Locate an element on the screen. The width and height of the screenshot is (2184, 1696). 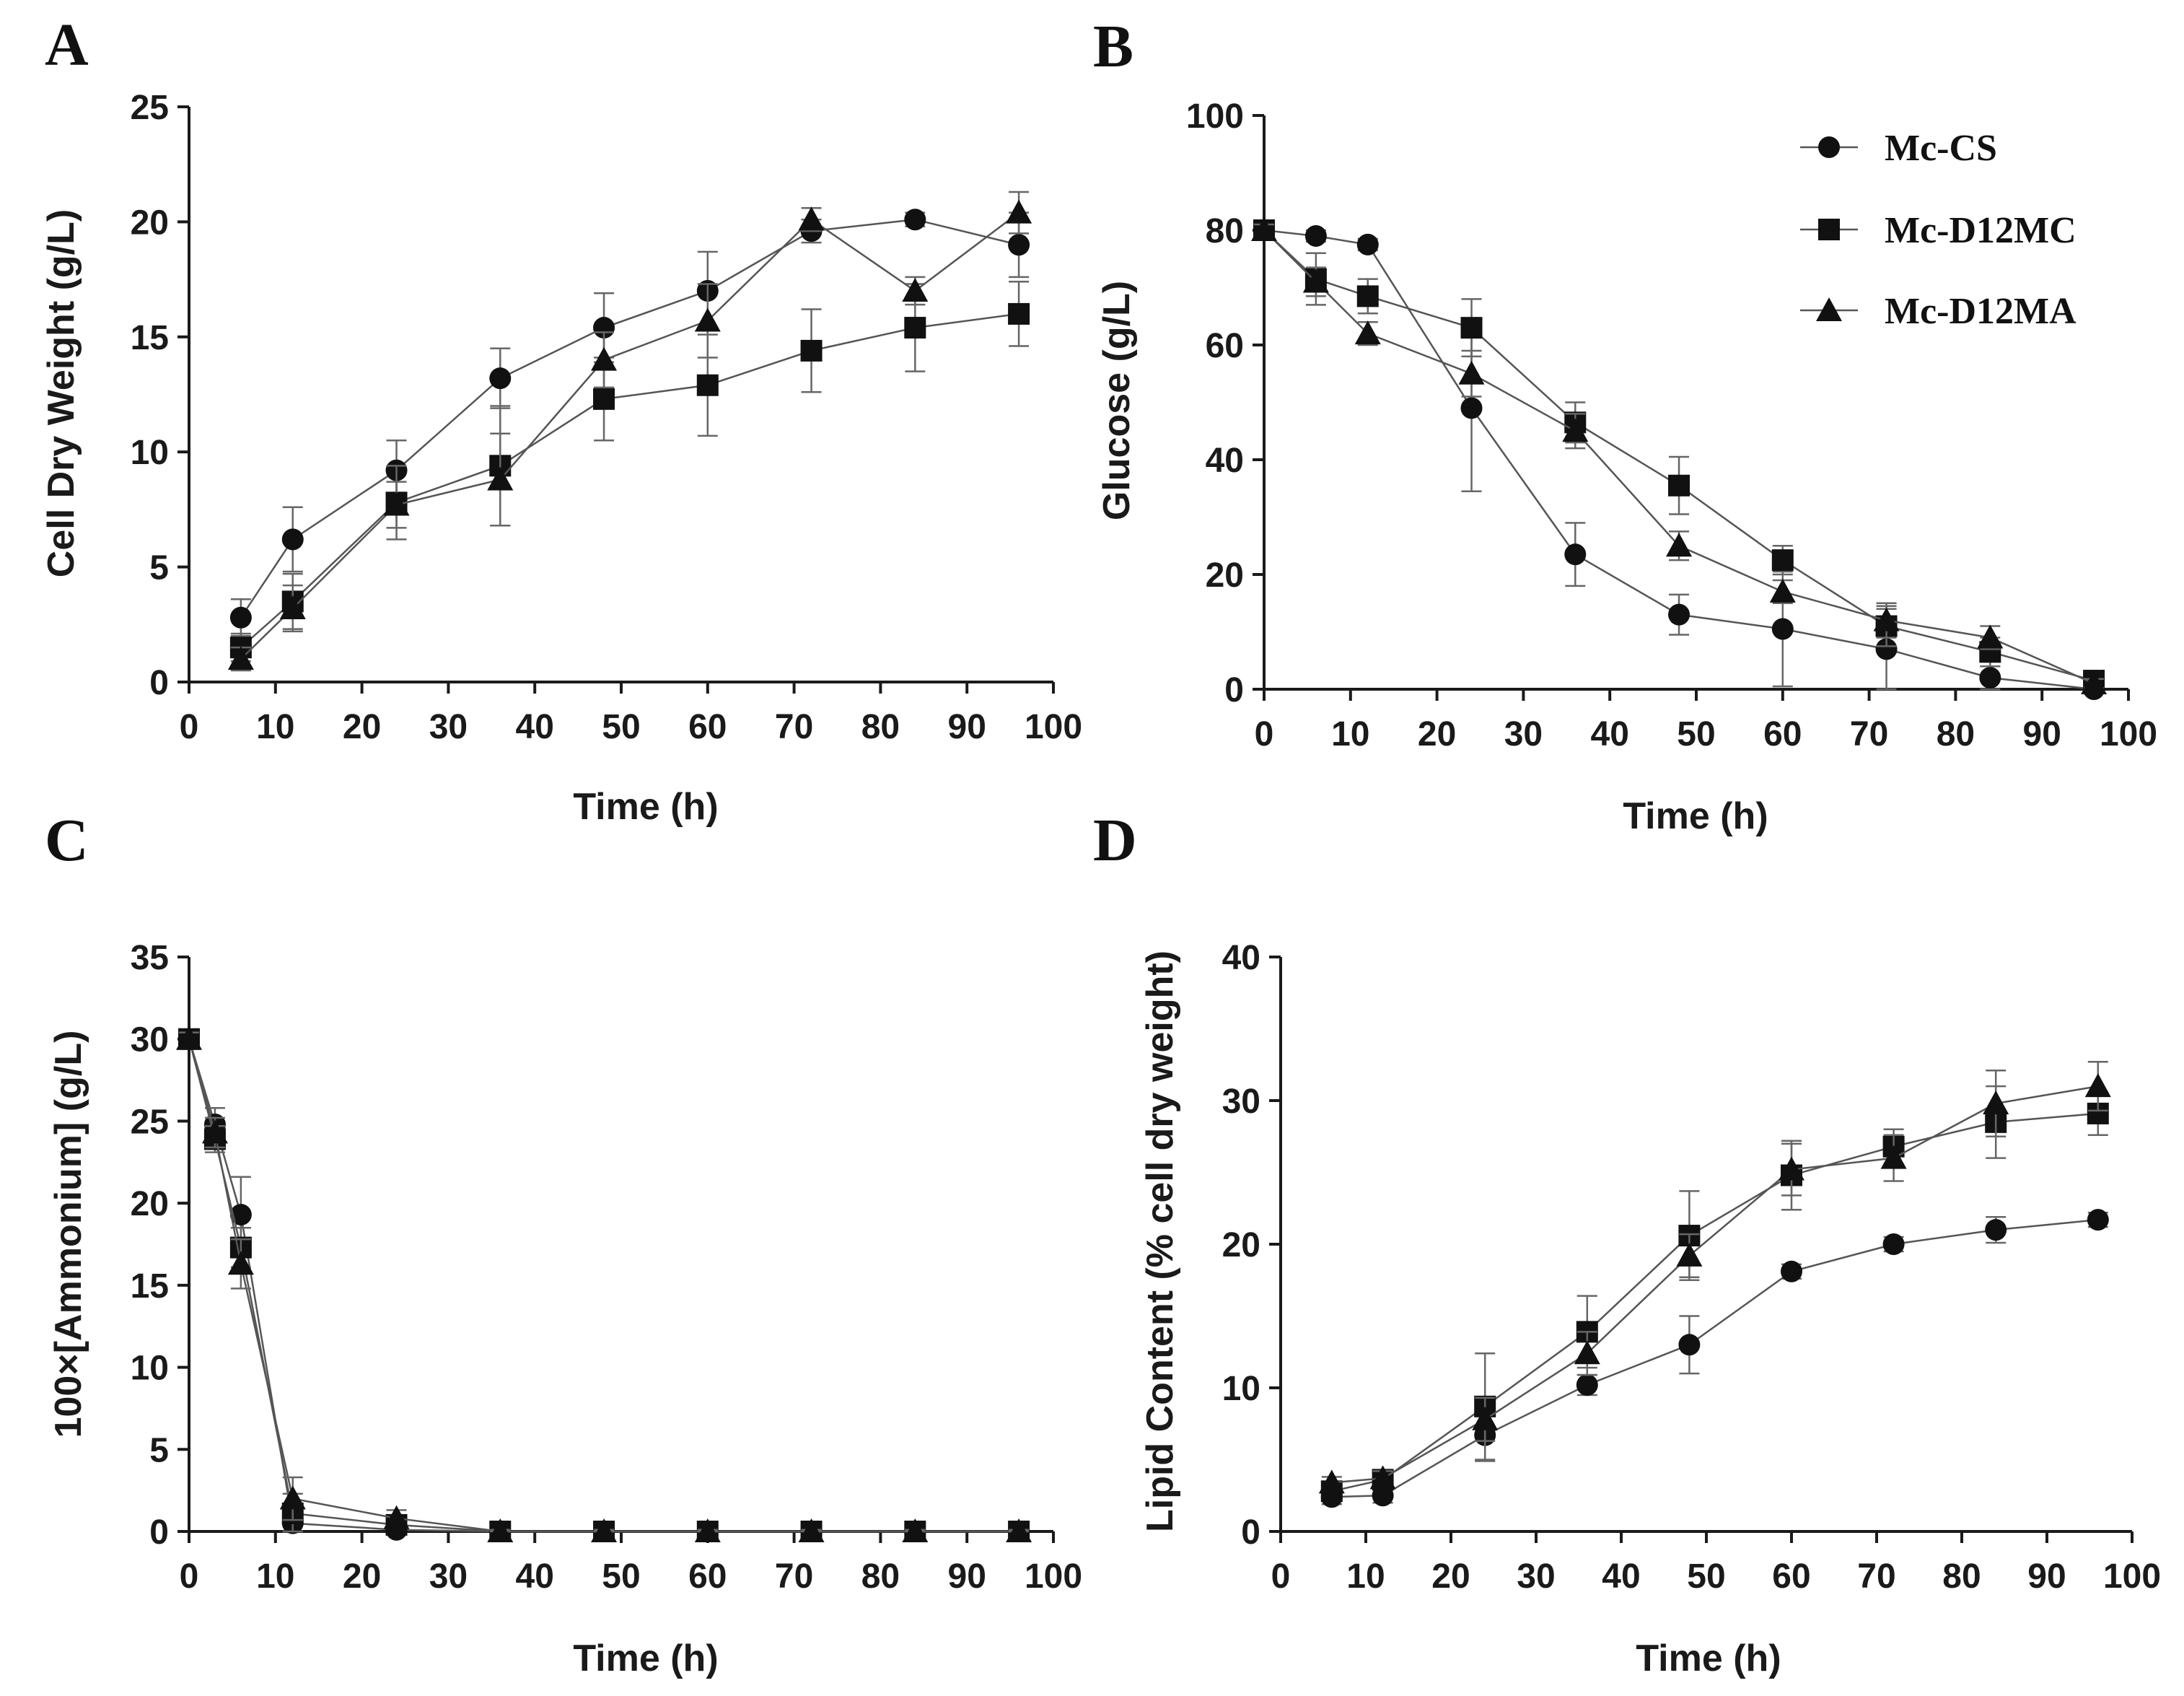
panel-d-x-tick-label: 60 is located at coordinates (1791, 1576).